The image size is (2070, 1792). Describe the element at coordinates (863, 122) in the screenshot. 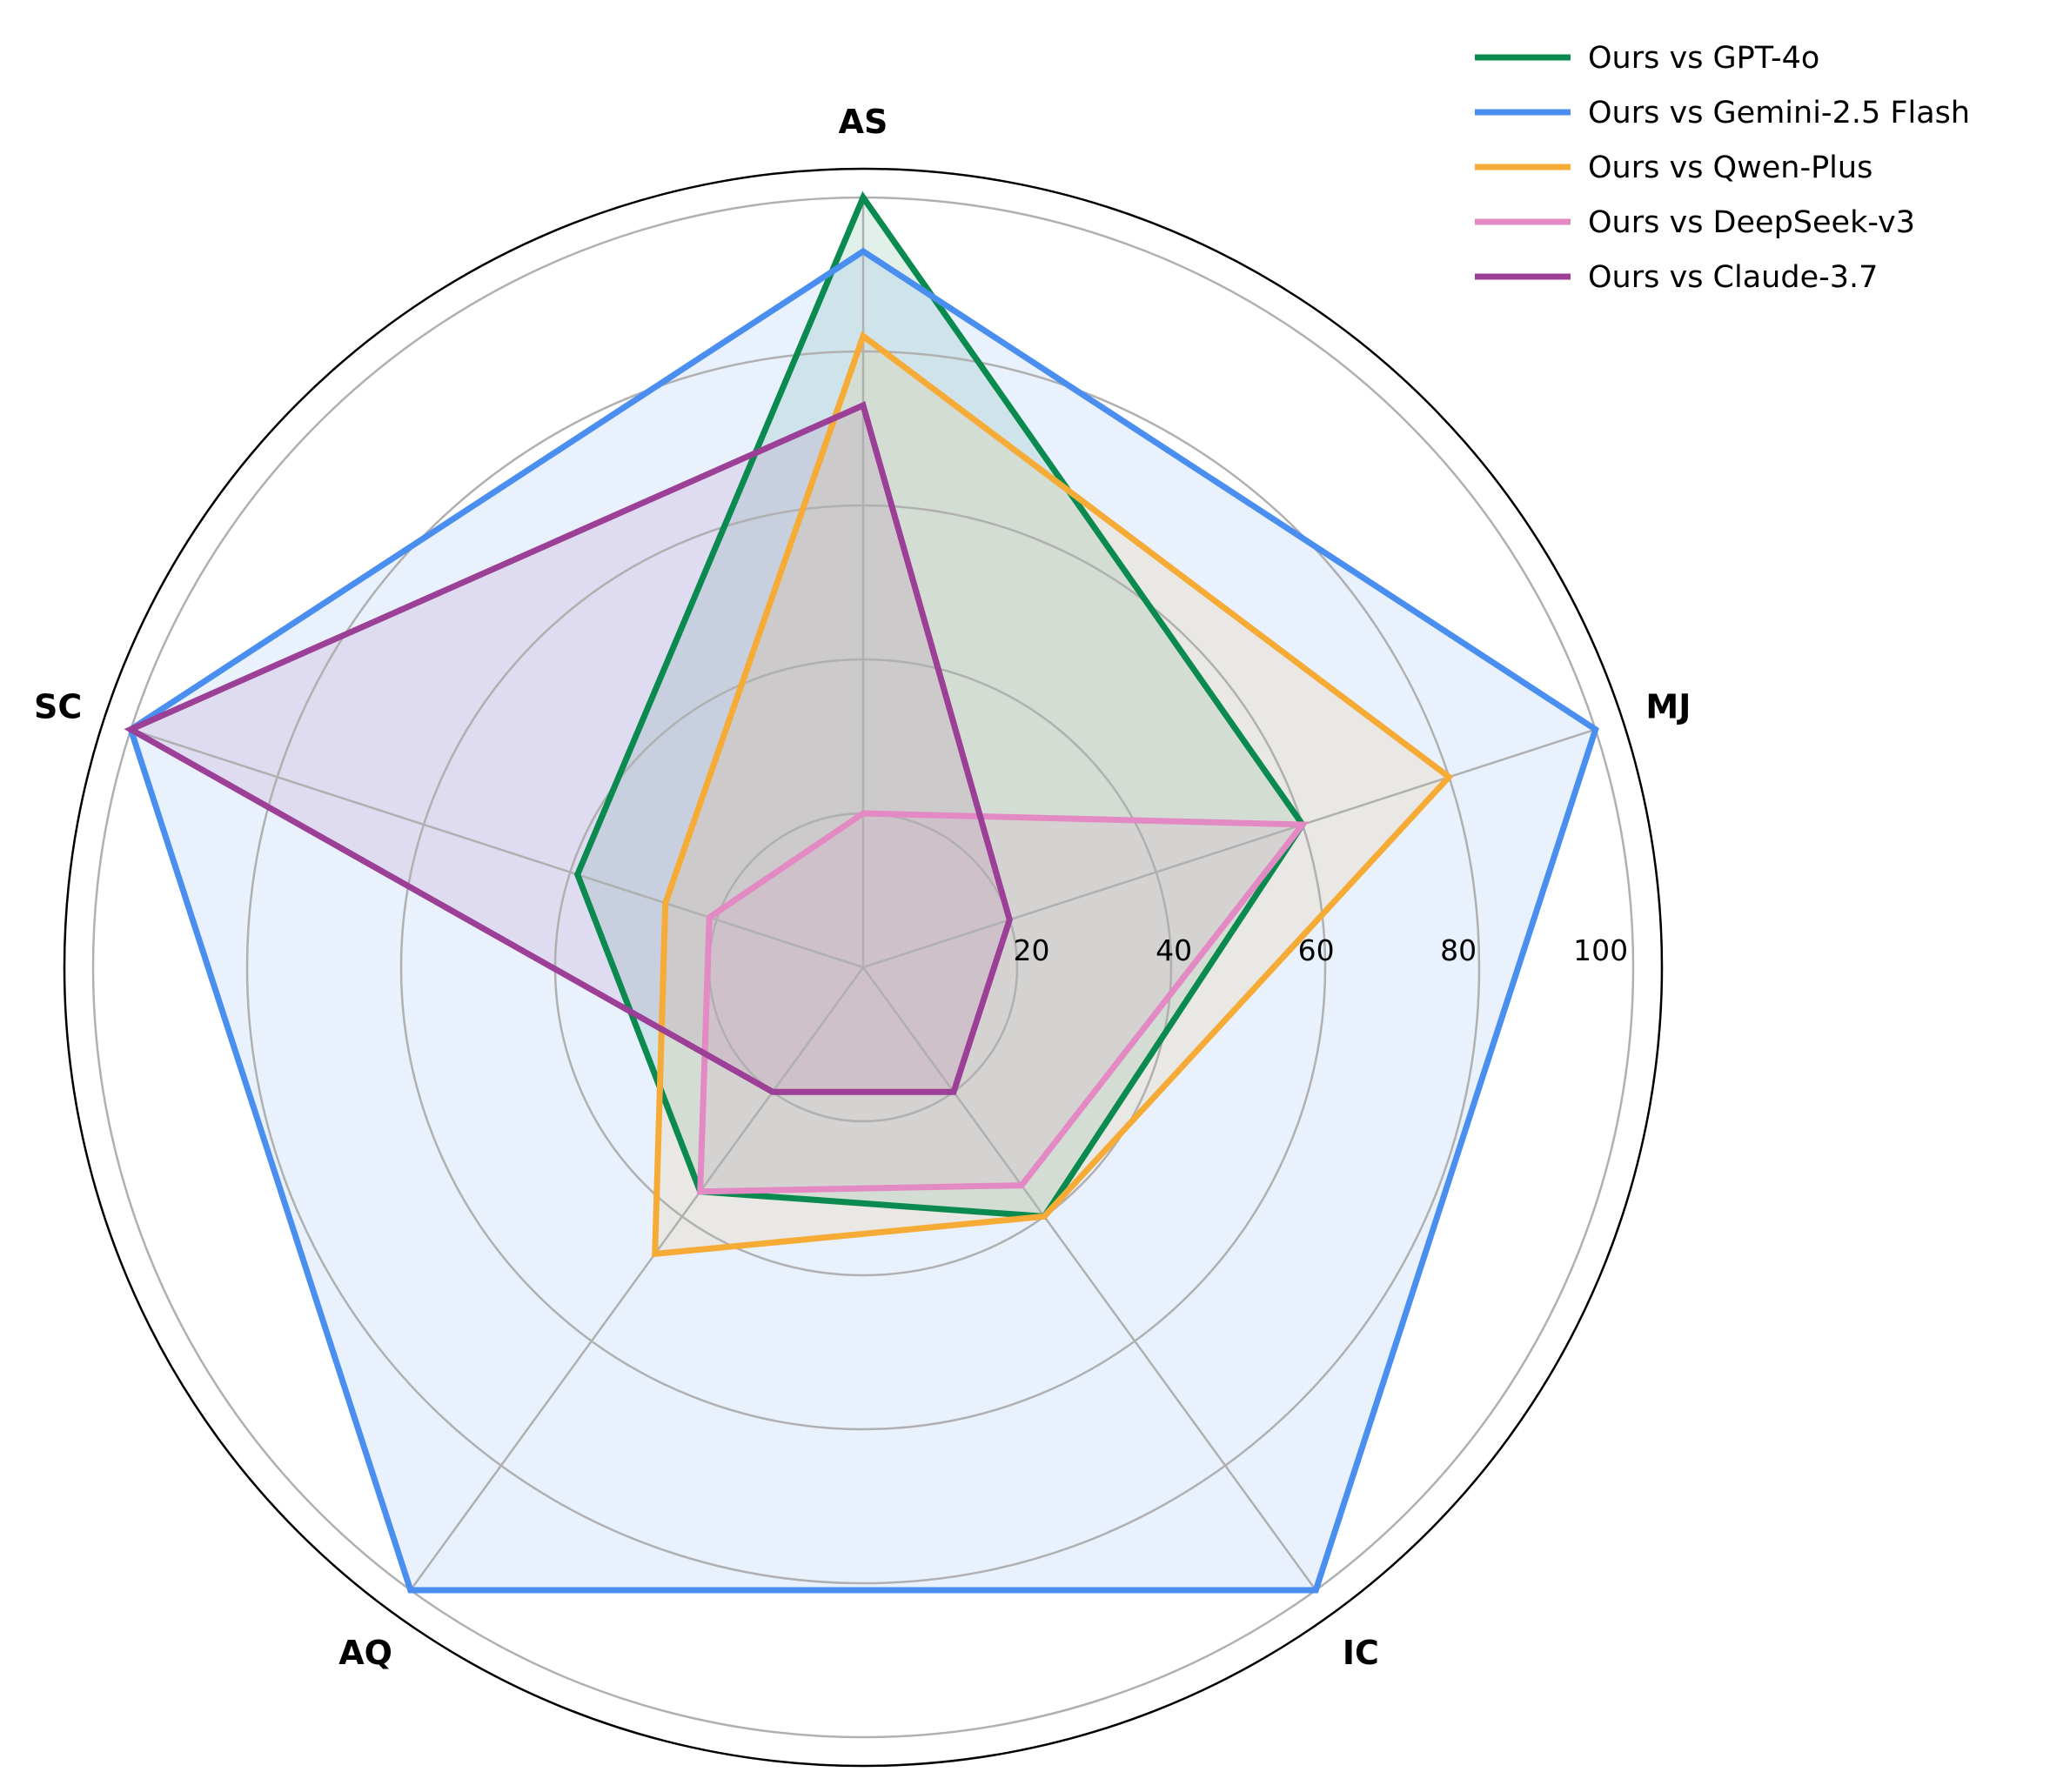

I see `axis-label-as: AS` at that location.